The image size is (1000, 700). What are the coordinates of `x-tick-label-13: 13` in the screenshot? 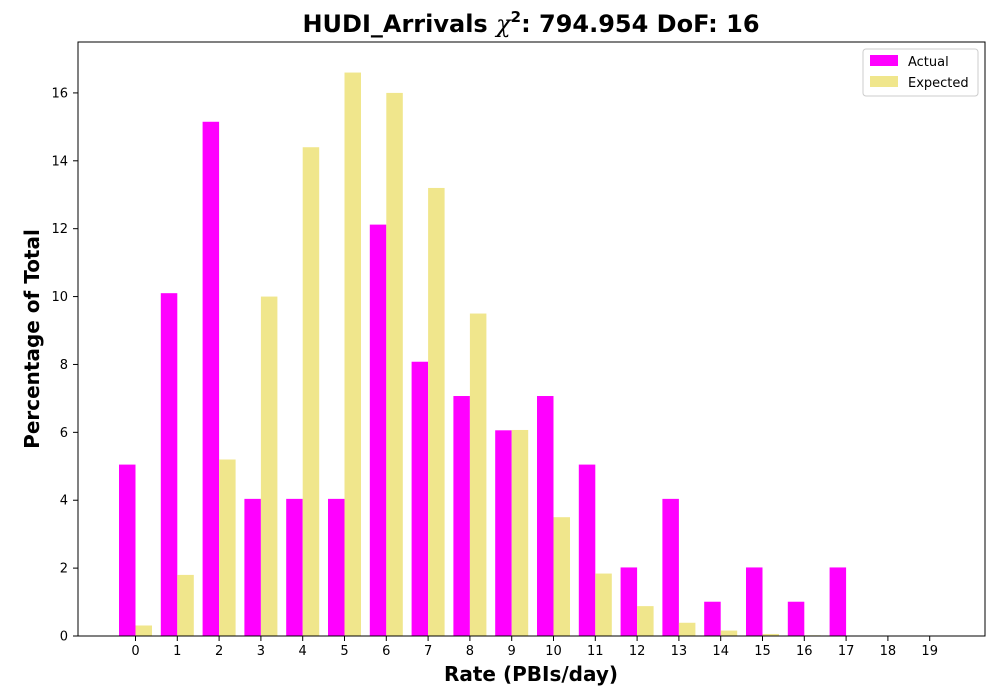 It's located at (679, 651).